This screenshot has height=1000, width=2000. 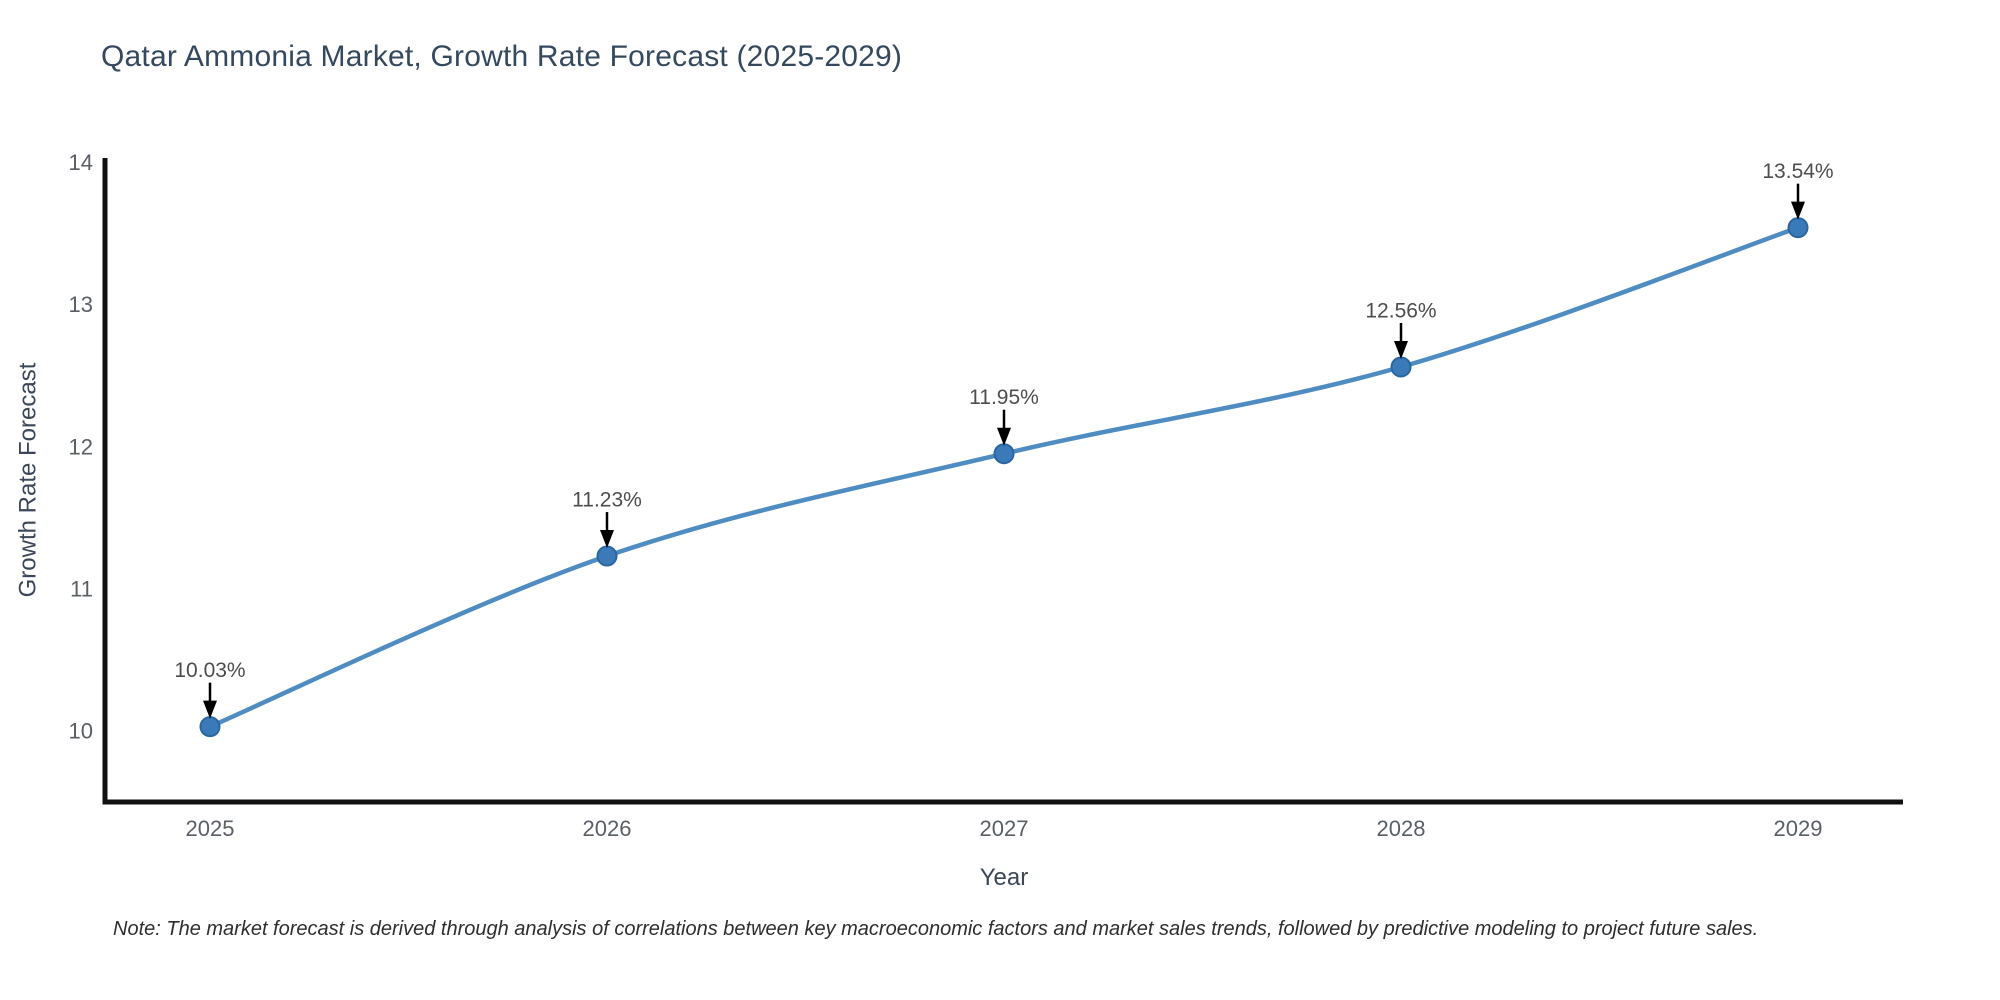 I want to click on y-tick-label: 14, so click(x=81, y=162).